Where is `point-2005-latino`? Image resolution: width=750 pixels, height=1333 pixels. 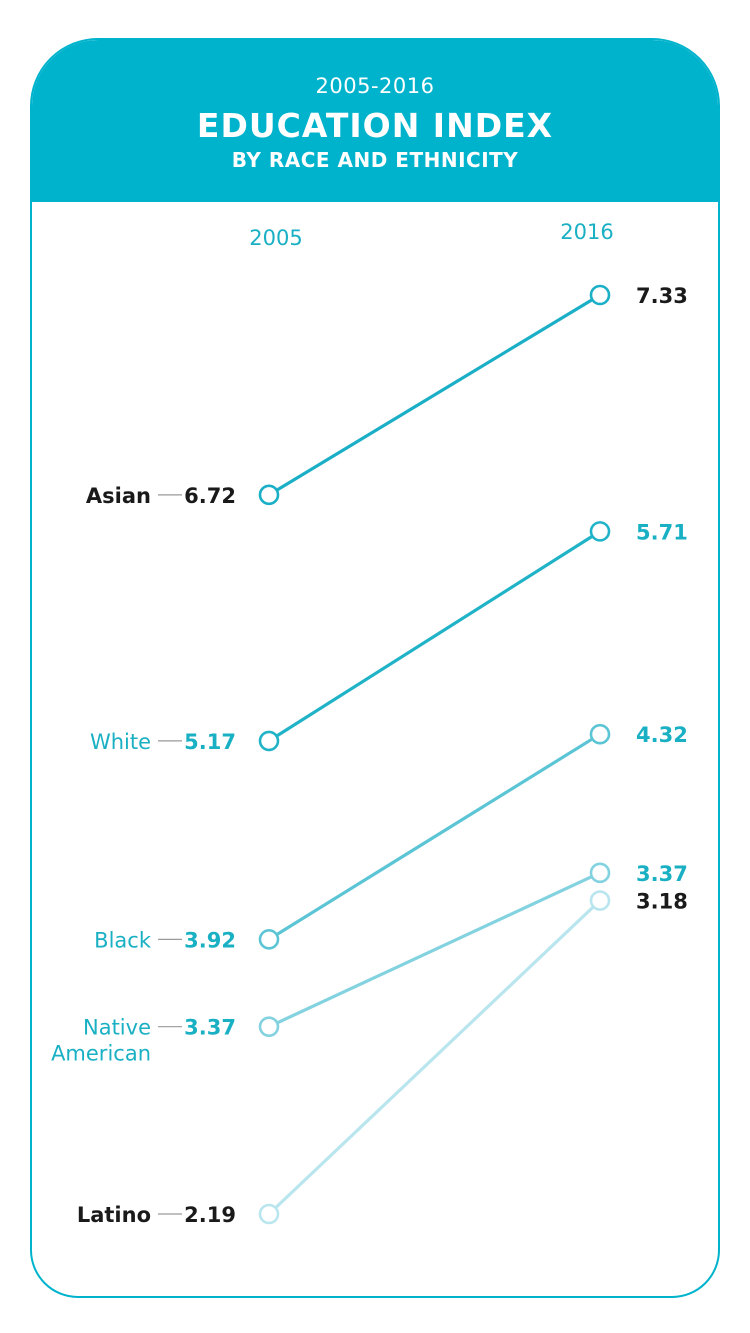 point-2005-latino is located at coordinates (269, 1214).